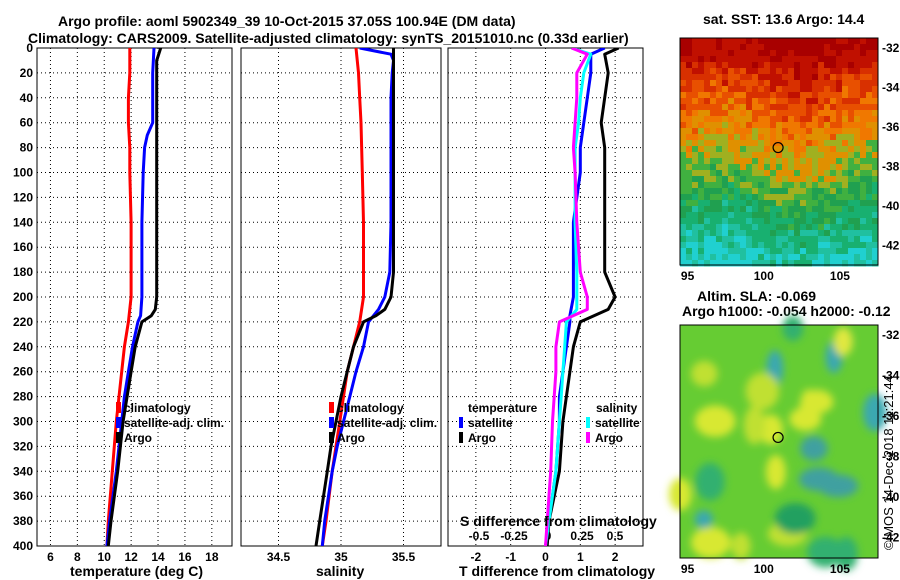  What do you see at coordinates (582, 536) in the screenshot?
I see `s-diff-tick-label: 0.25` at bounding box center [582, 536].